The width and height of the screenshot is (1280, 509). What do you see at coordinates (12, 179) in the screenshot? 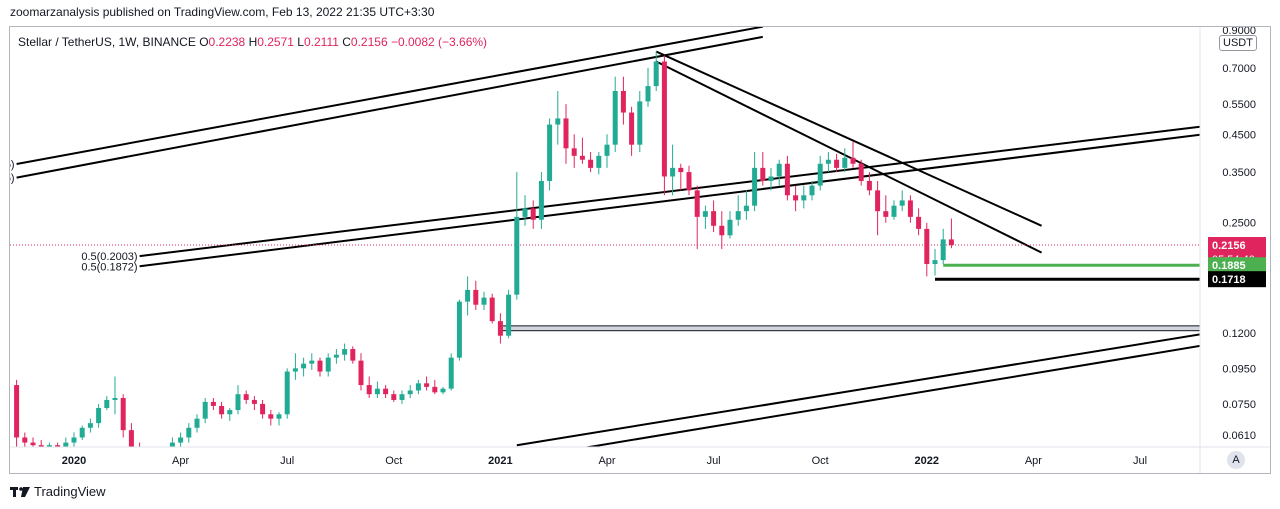
I see `fib-label-0-3375: (0.3375)` at bounding box center [12, 179].